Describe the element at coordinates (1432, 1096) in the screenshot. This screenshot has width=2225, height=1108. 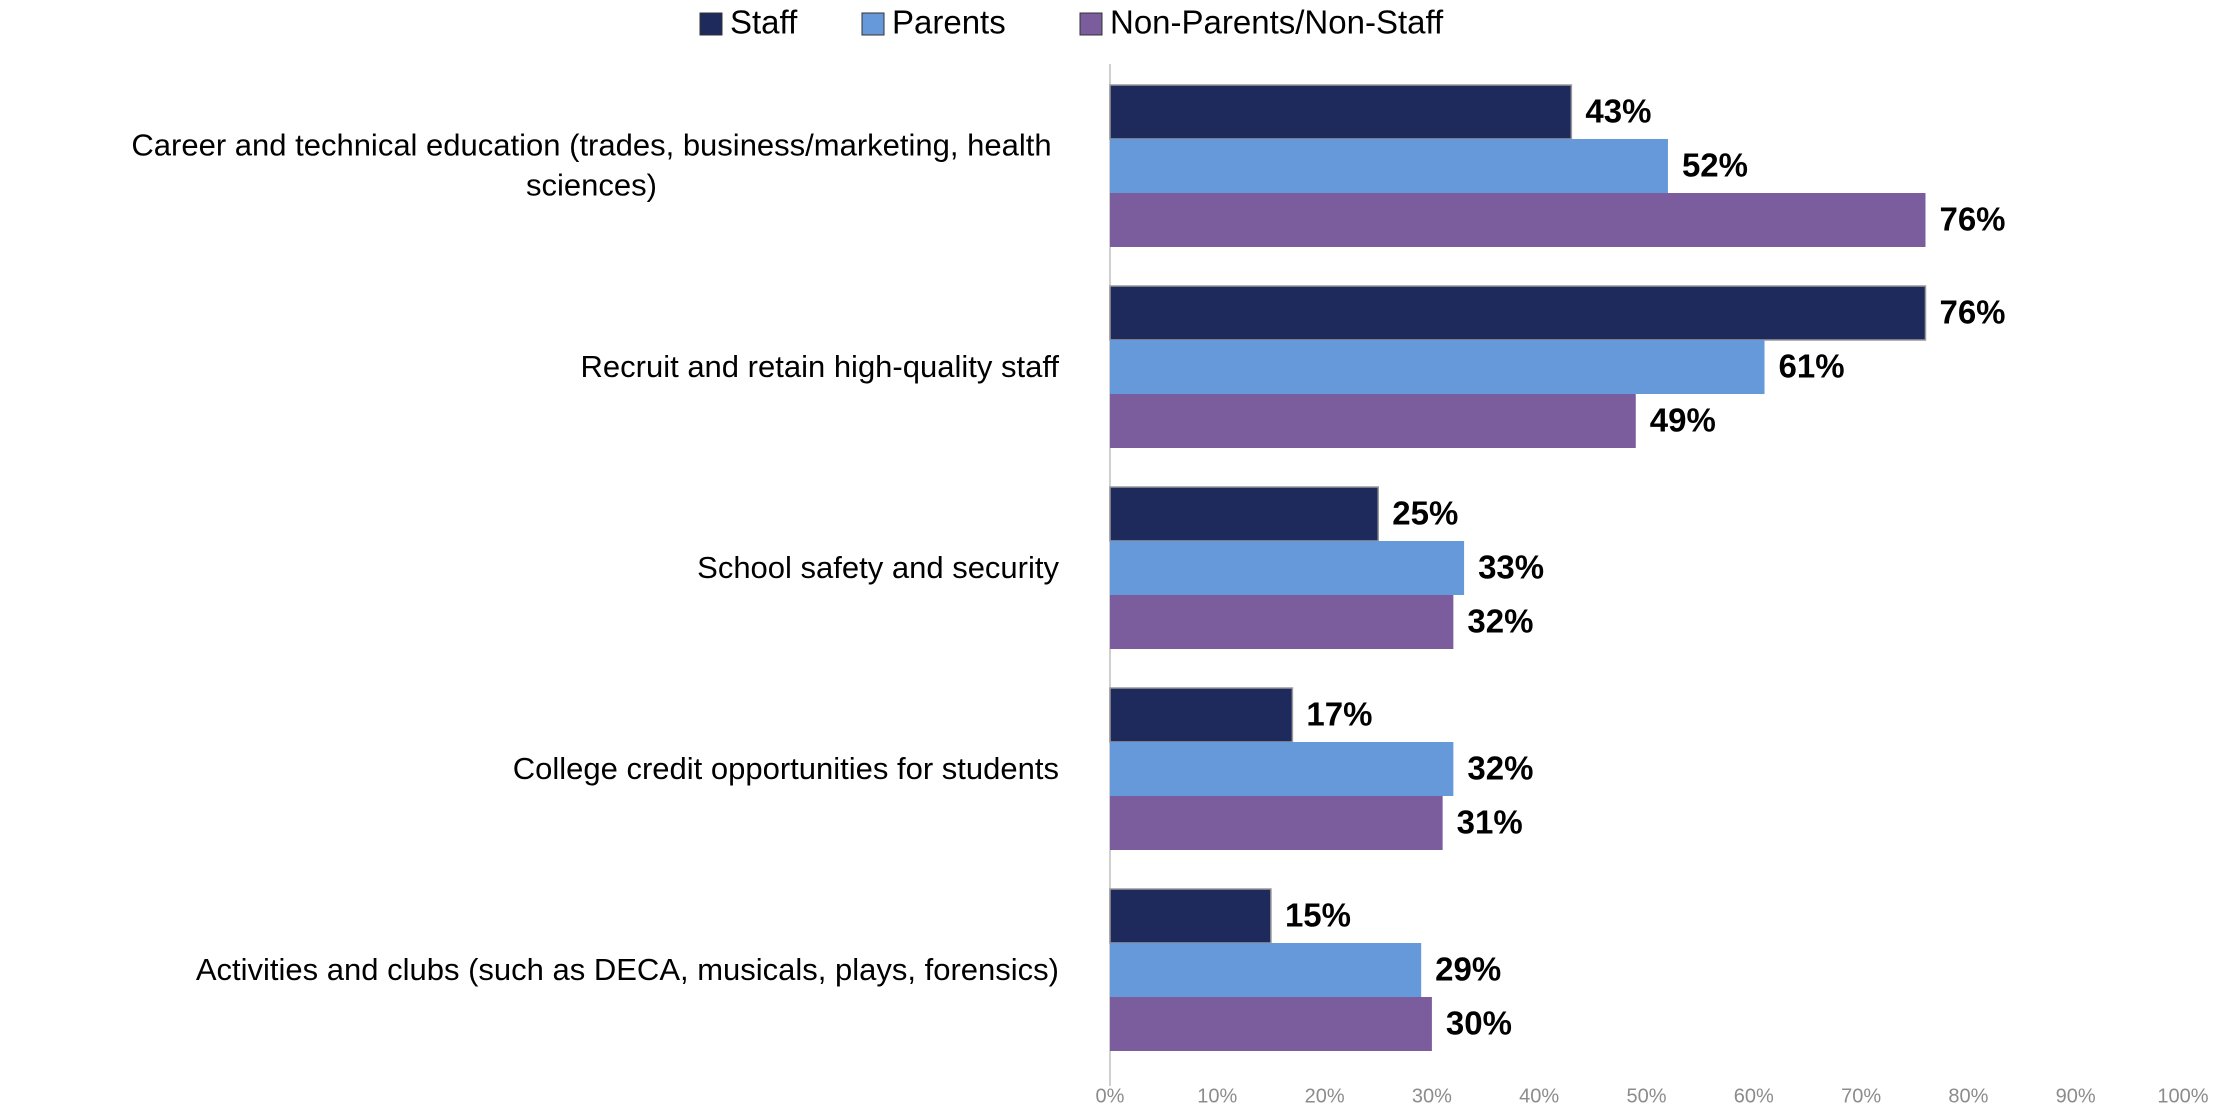
I see `x-tick-label: 30%` at that location.